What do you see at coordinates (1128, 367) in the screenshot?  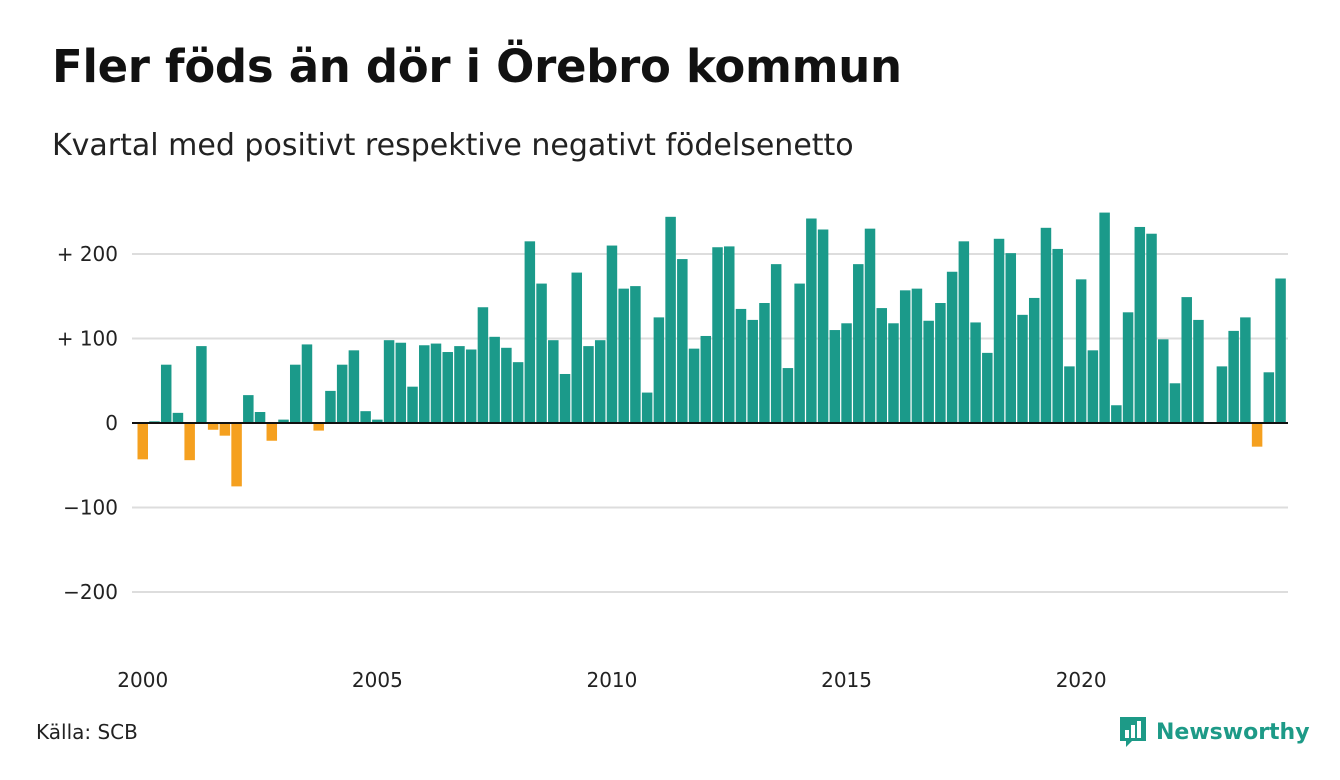 I see `bar-2021-q1` at bounding box center [1128, 367].